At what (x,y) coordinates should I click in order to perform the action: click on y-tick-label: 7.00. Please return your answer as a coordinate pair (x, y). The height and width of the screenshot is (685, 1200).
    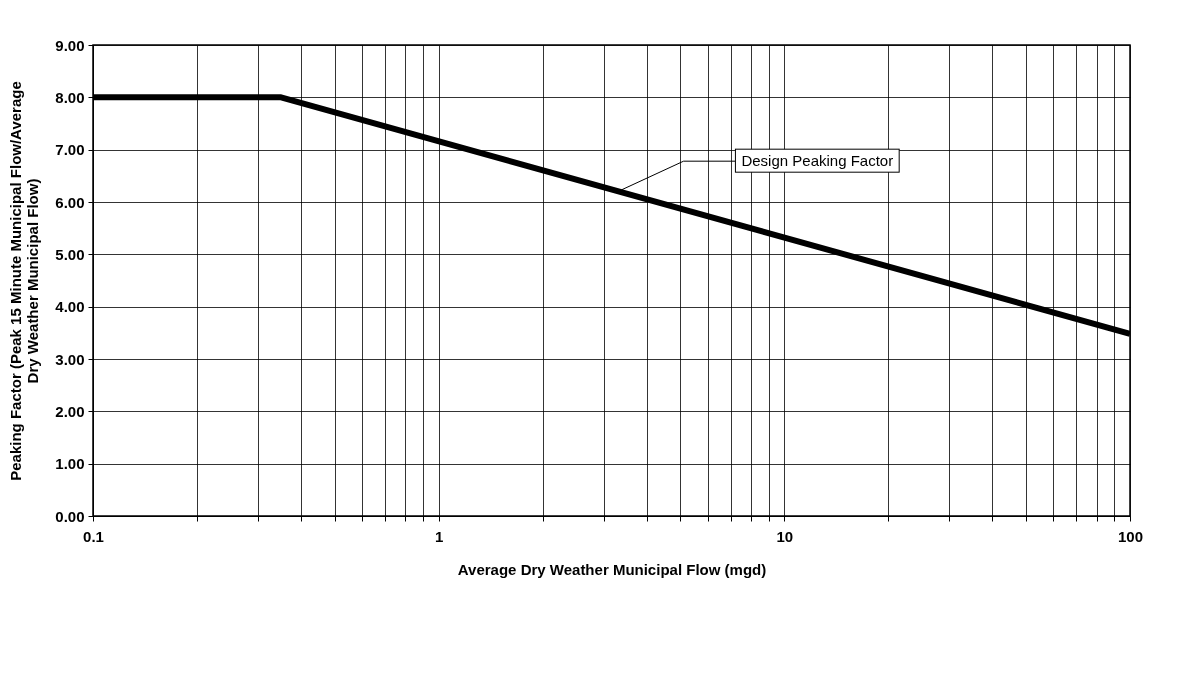
    Looking at the image, I should click on (70, 150).